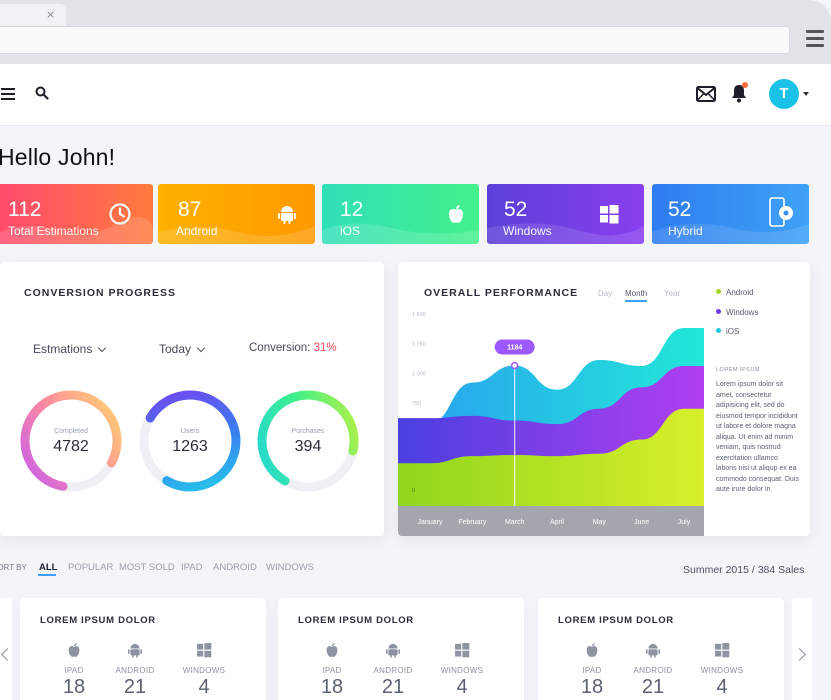  I want to click on stat-card-android: 87 Android, so click(236, 214).